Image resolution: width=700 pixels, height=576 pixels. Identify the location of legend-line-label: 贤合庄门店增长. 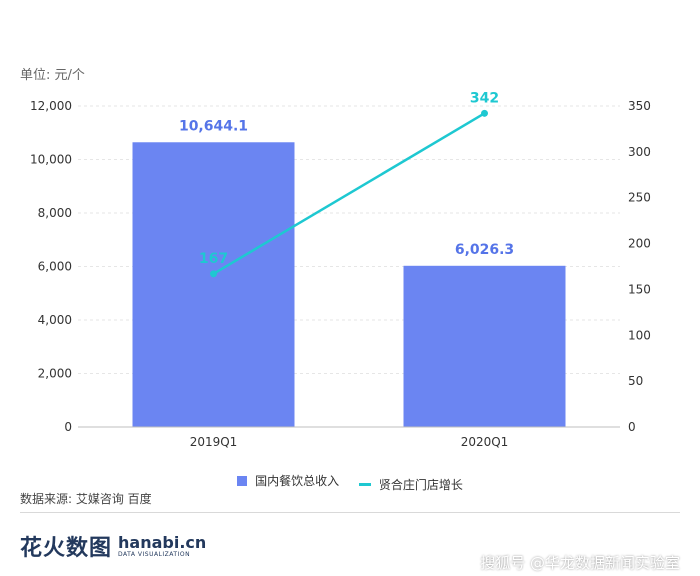
(420, 484).